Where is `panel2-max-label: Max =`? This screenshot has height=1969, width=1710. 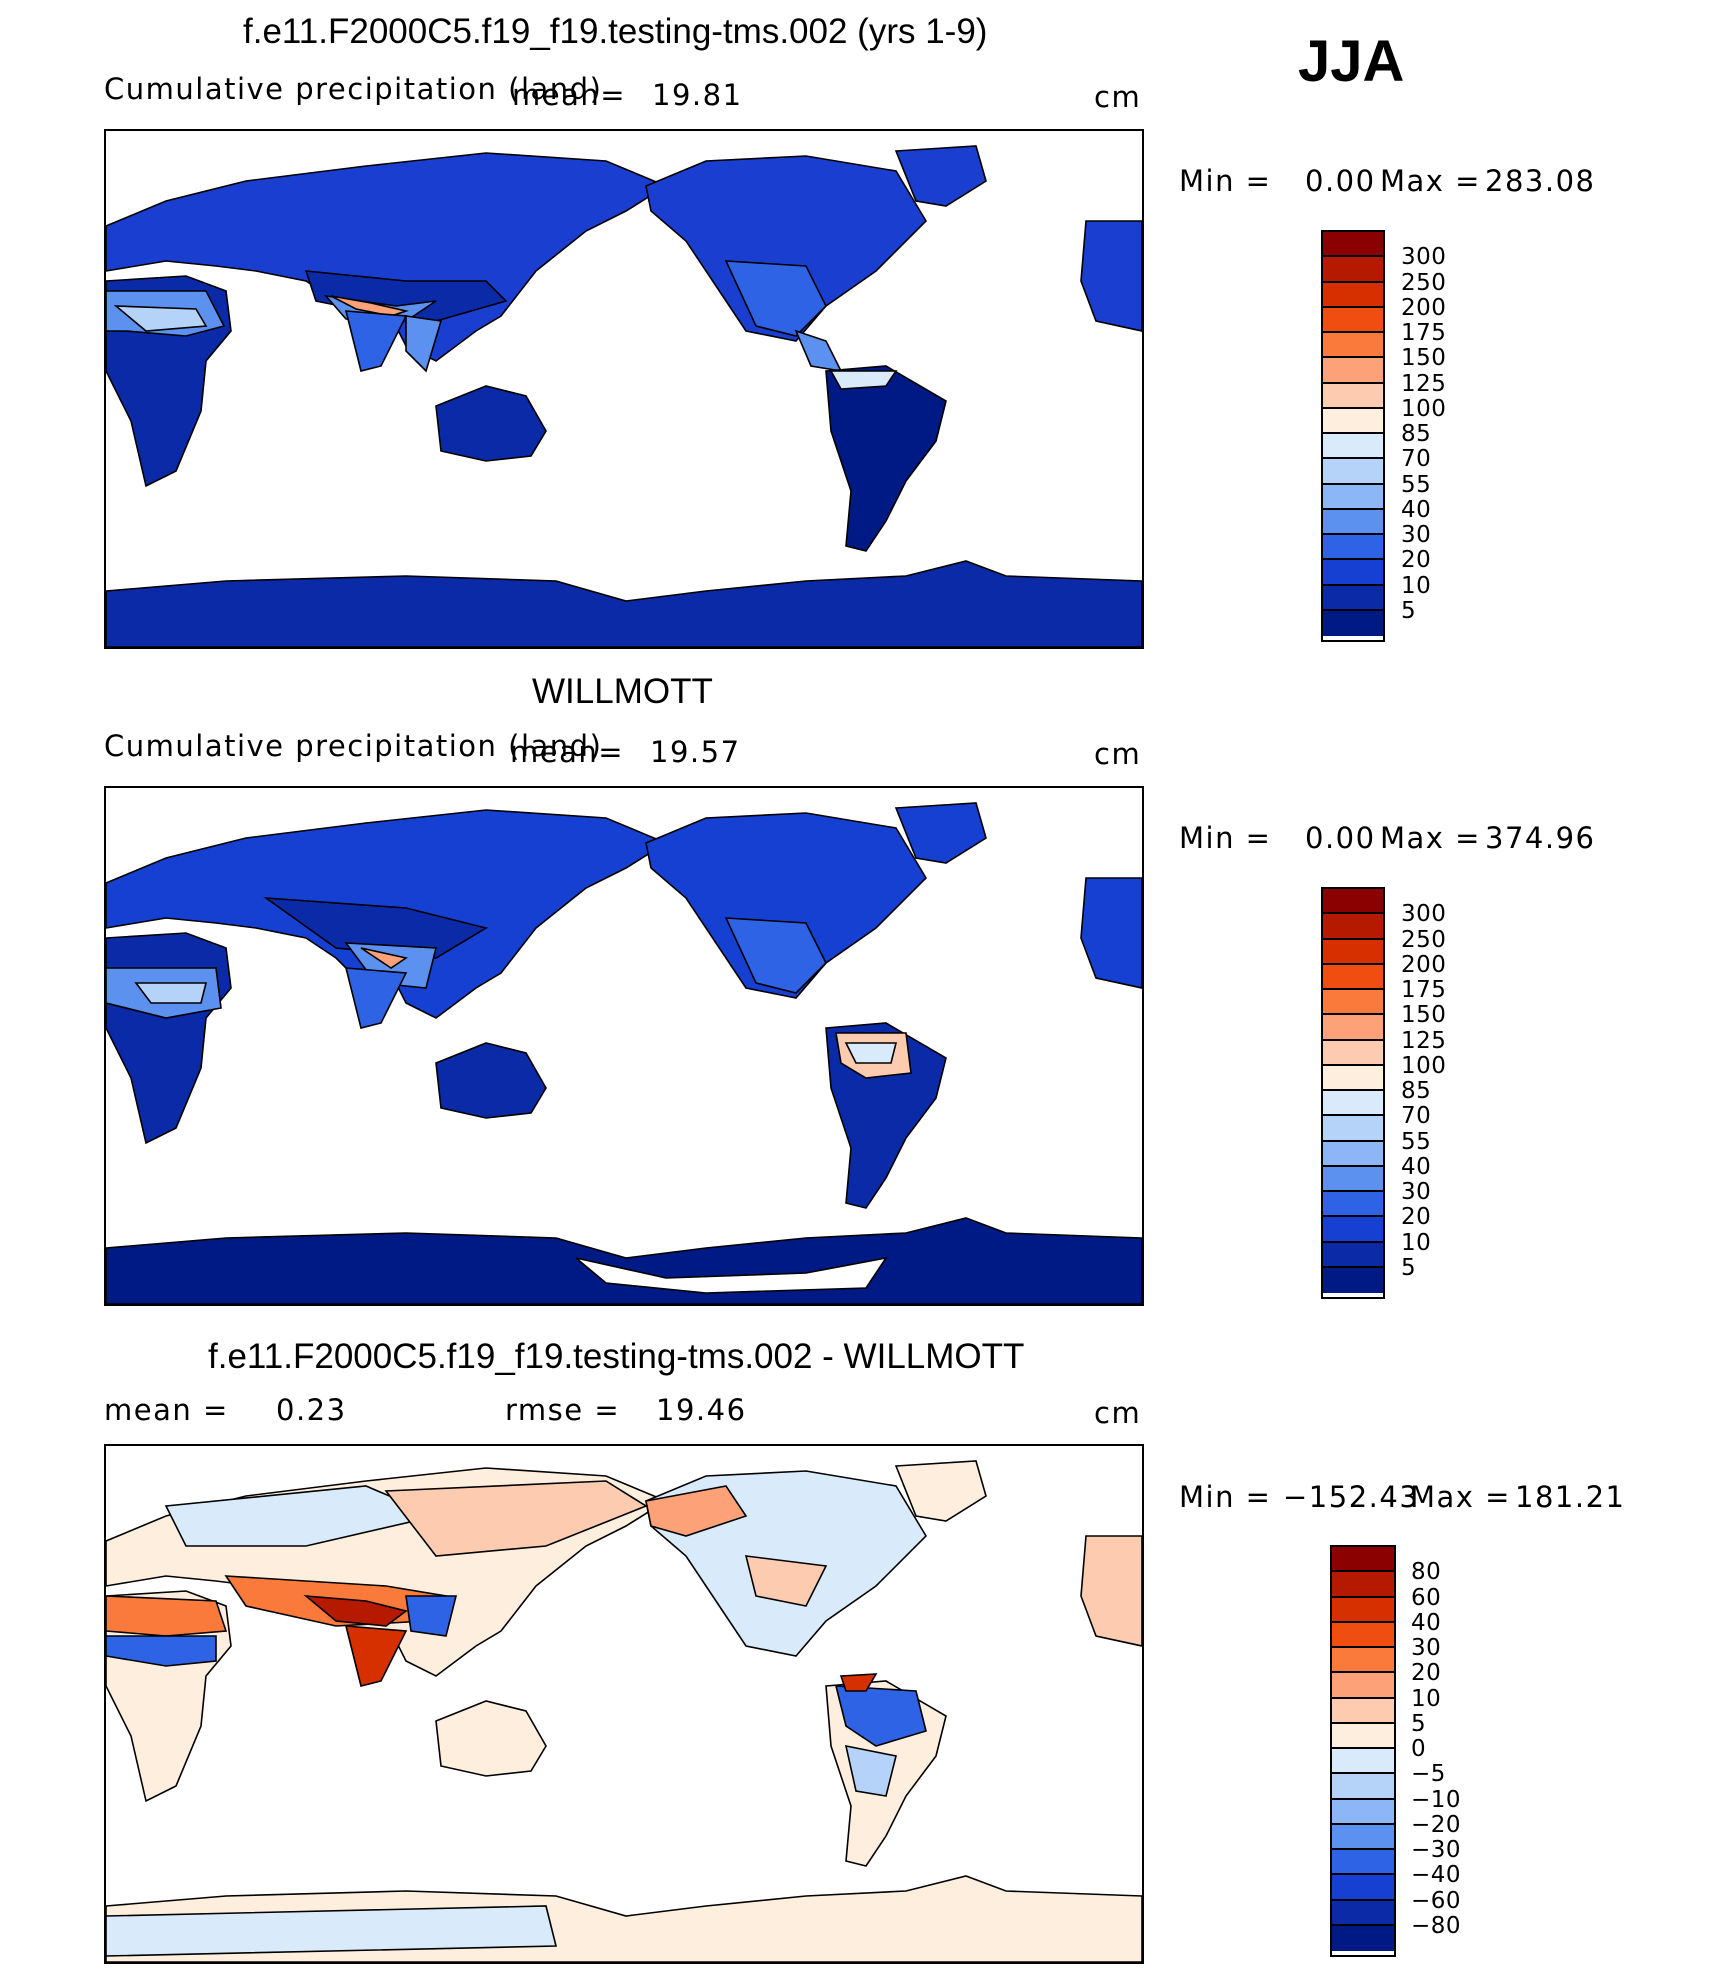
panel2-max-label: Max = is located at coordinates (1430, 838).